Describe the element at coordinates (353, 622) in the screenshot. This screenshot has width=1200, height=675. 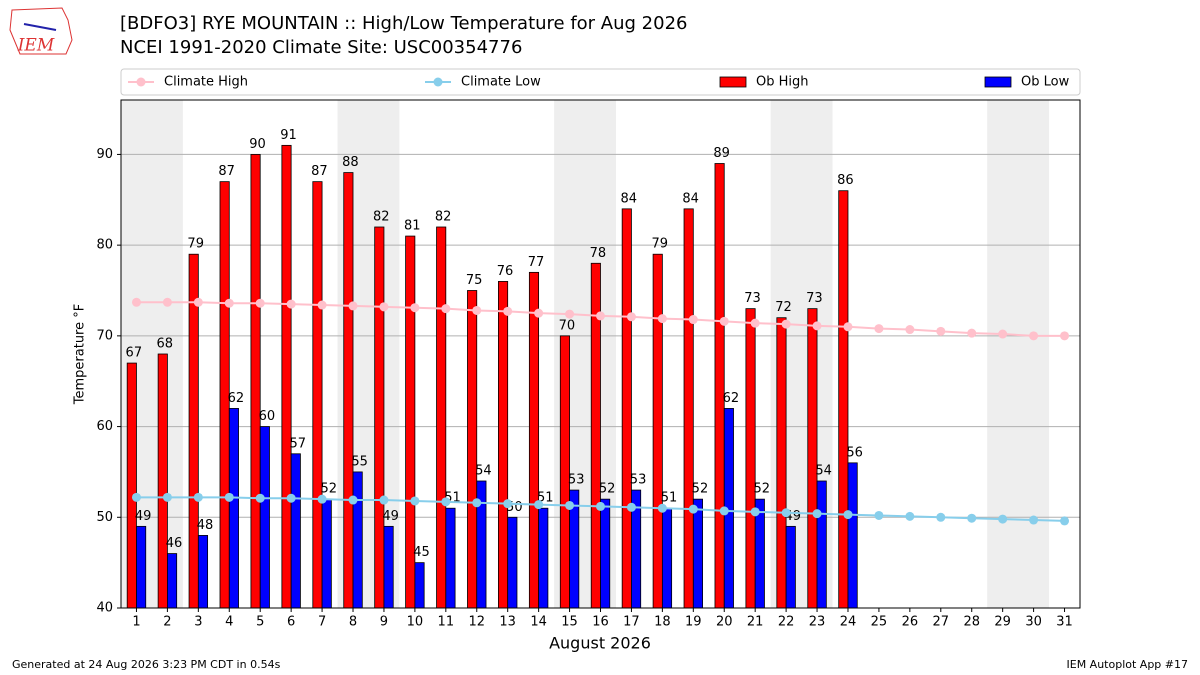
I see `x-tick-label: 8` at that location.